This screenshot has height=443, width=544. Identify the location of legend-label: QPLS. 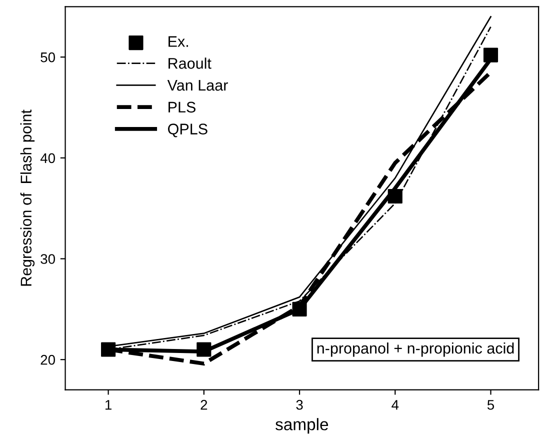
(188, 131).